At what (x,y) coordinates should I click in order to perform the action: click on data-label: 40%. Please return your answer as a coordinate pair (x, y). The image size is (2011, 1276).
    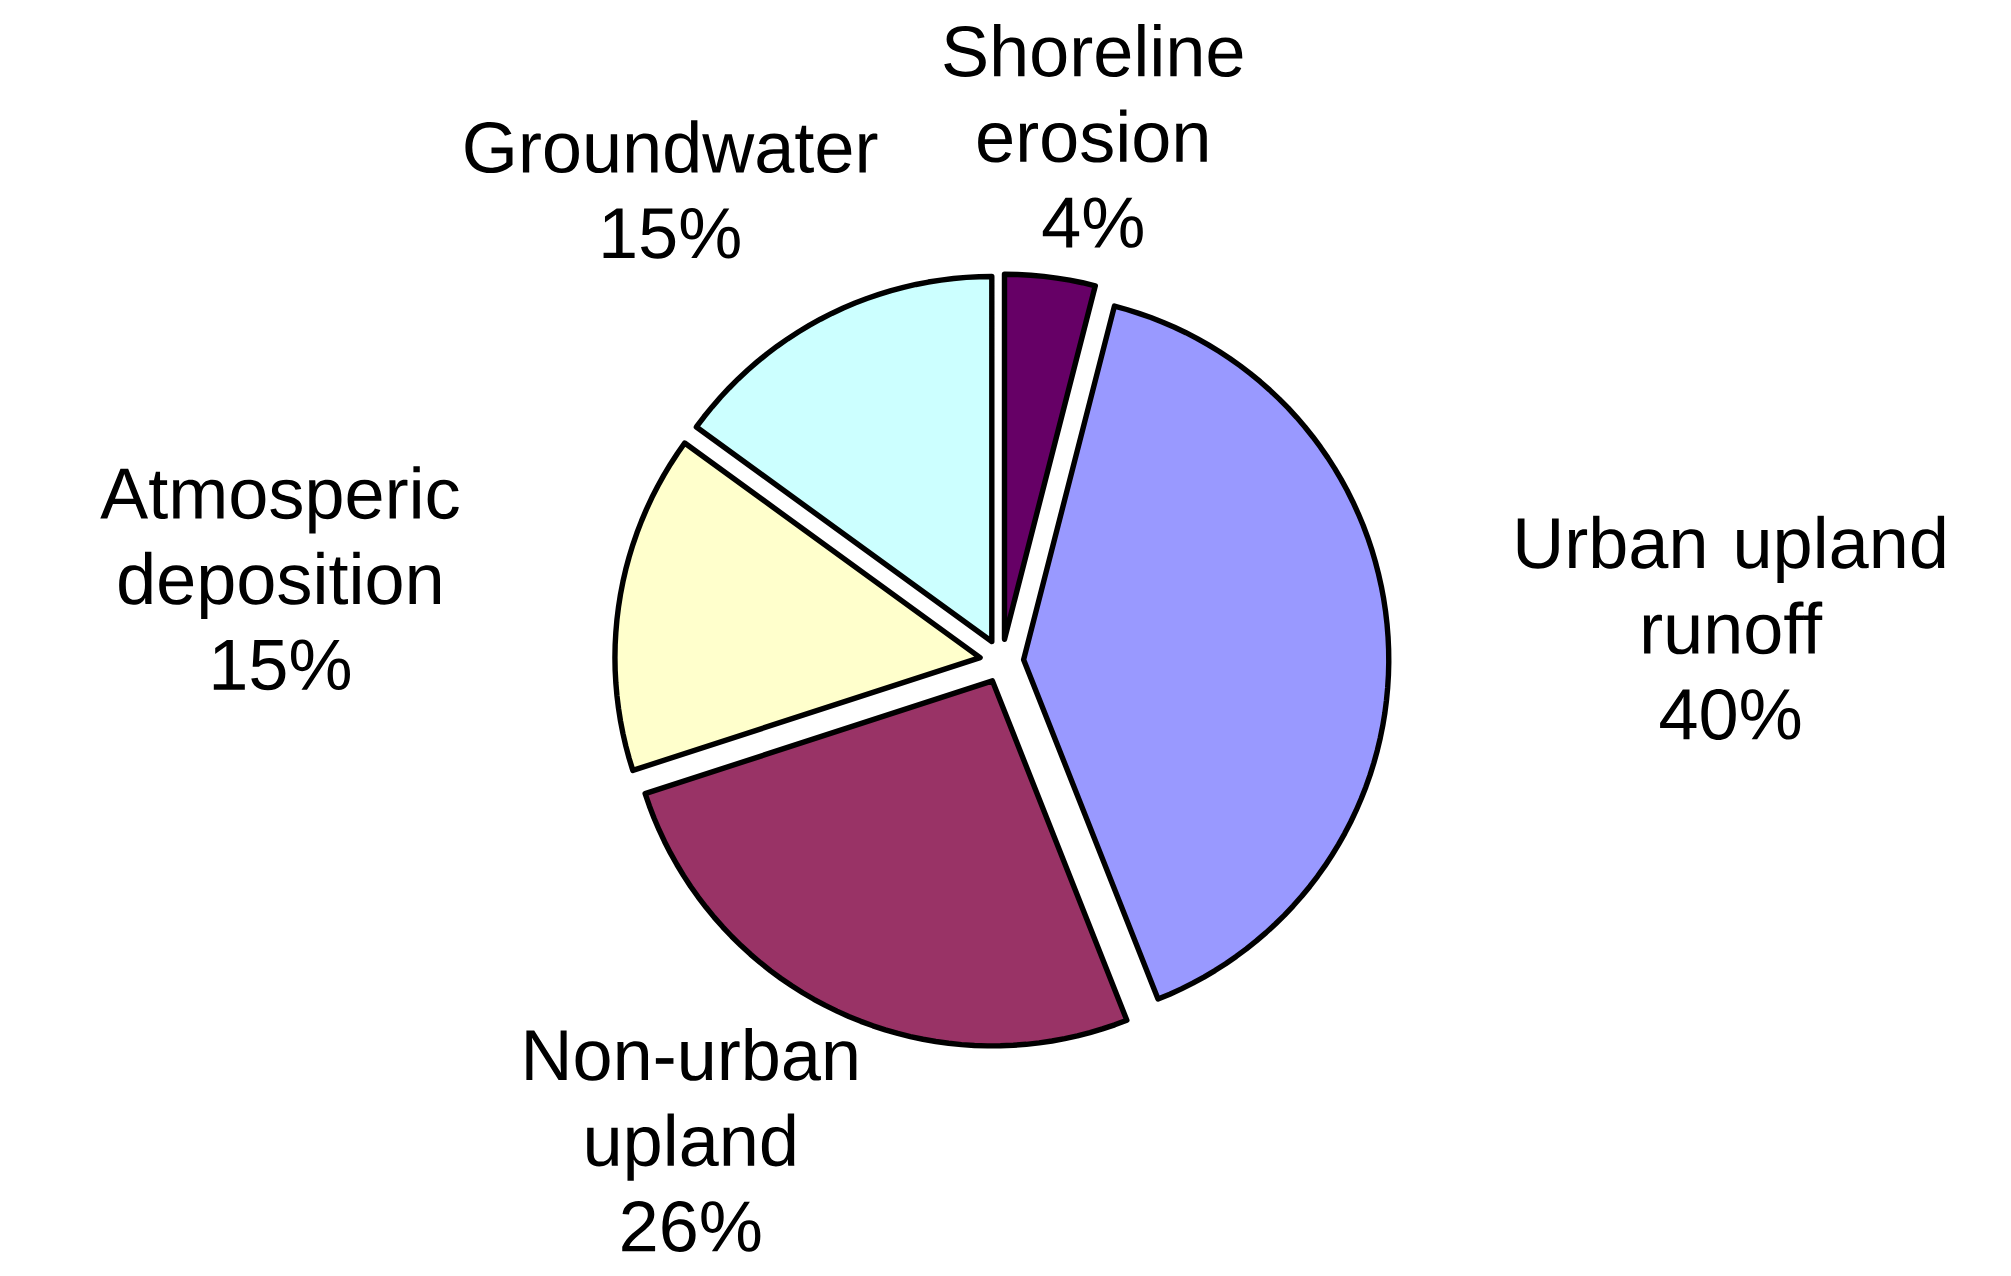
    Looking at the image, I should click on (1730, 714).